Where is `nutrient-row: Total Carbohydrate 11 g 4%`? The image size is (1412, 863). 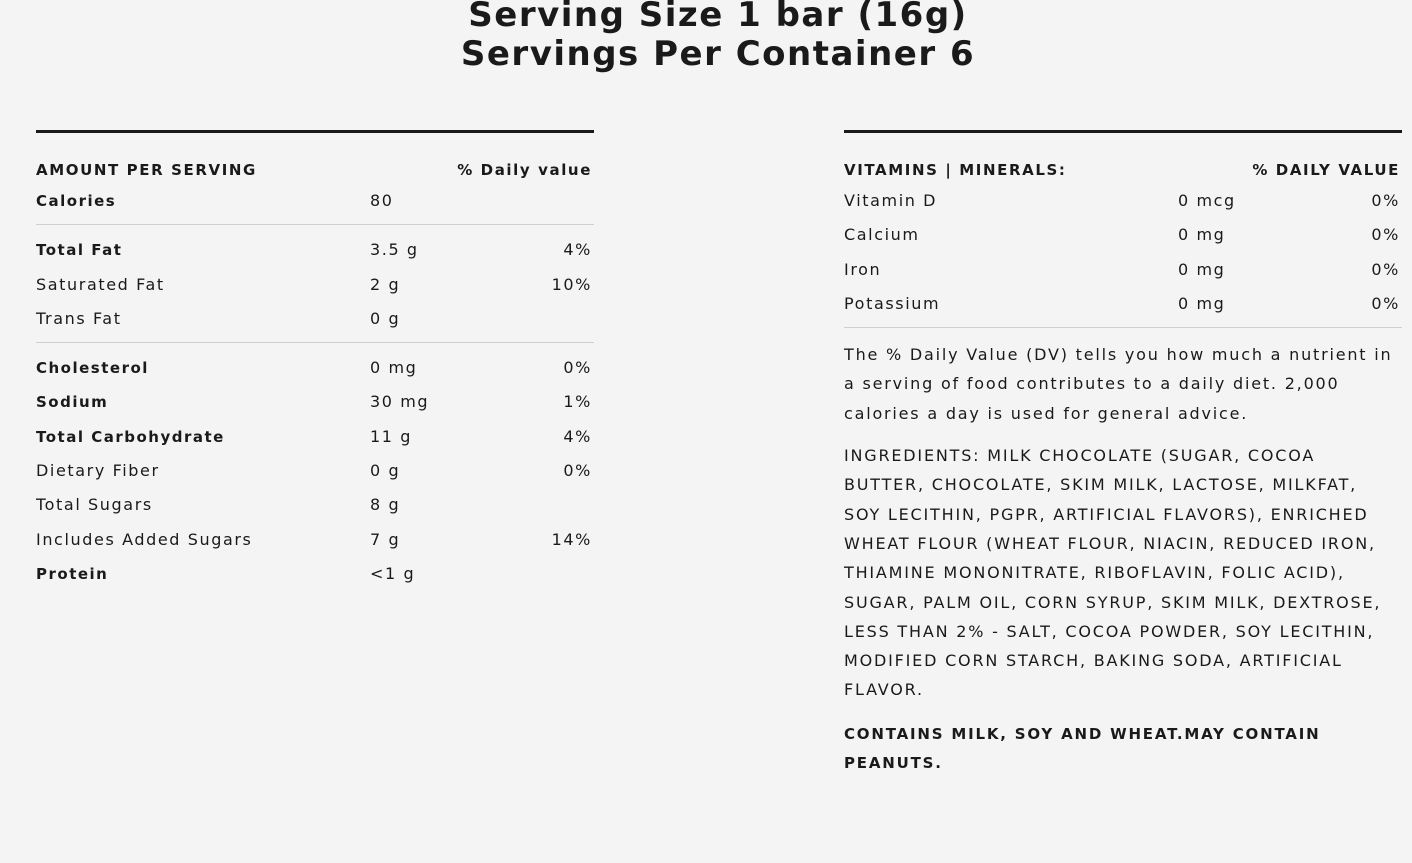
nutrient-row: Total Carbohydrate 11 g 4% is located at coordinates (315, 437).